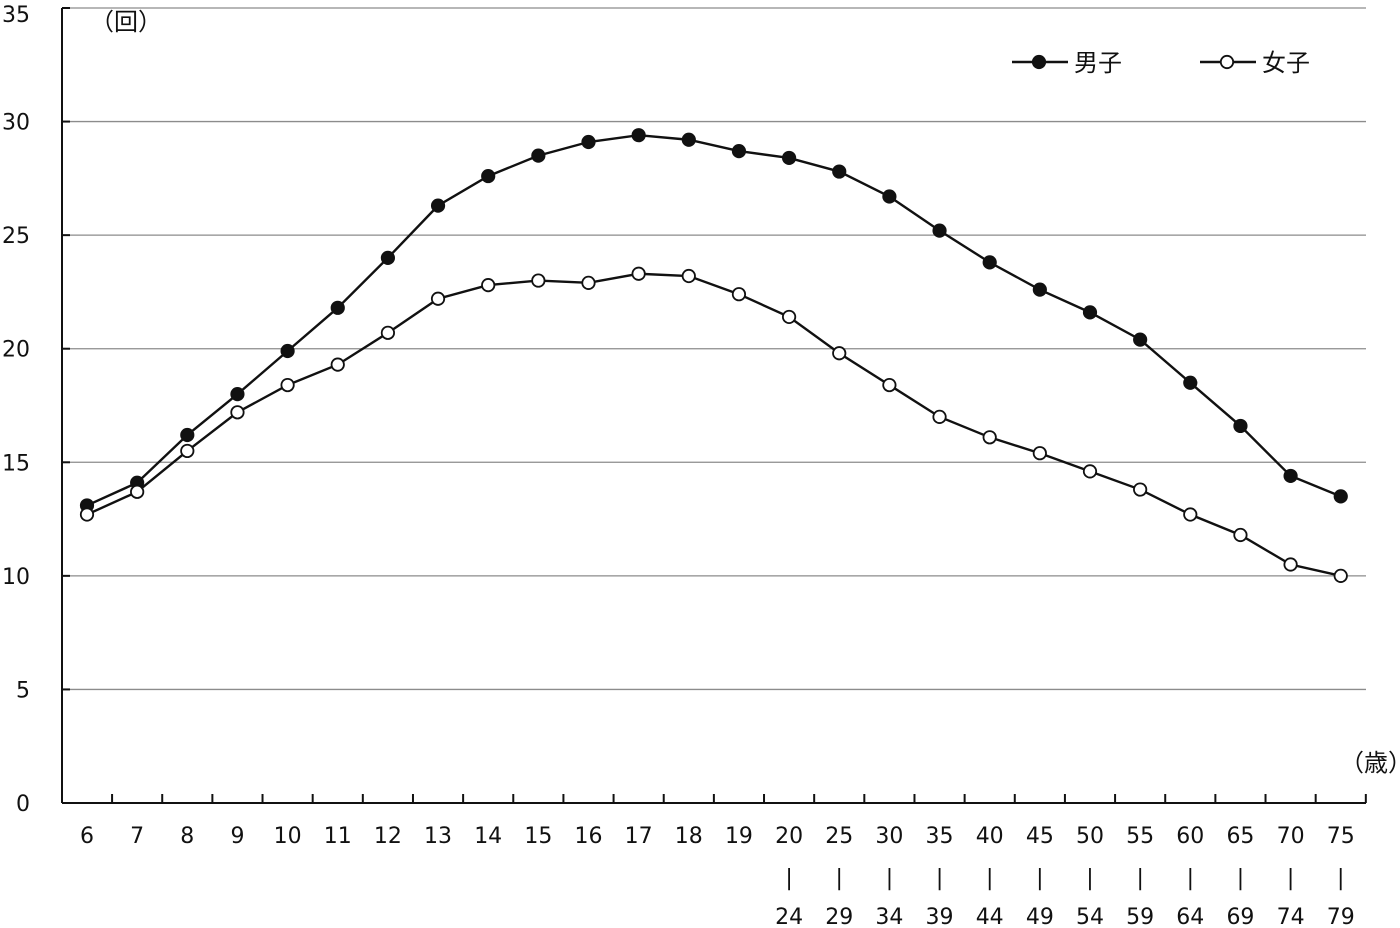 The image size is (1400, 928). What do you see at coordinates (438, 836) in the screenshot?
I see `x-tick-label-top: 13` at bounding box center [438, 836].